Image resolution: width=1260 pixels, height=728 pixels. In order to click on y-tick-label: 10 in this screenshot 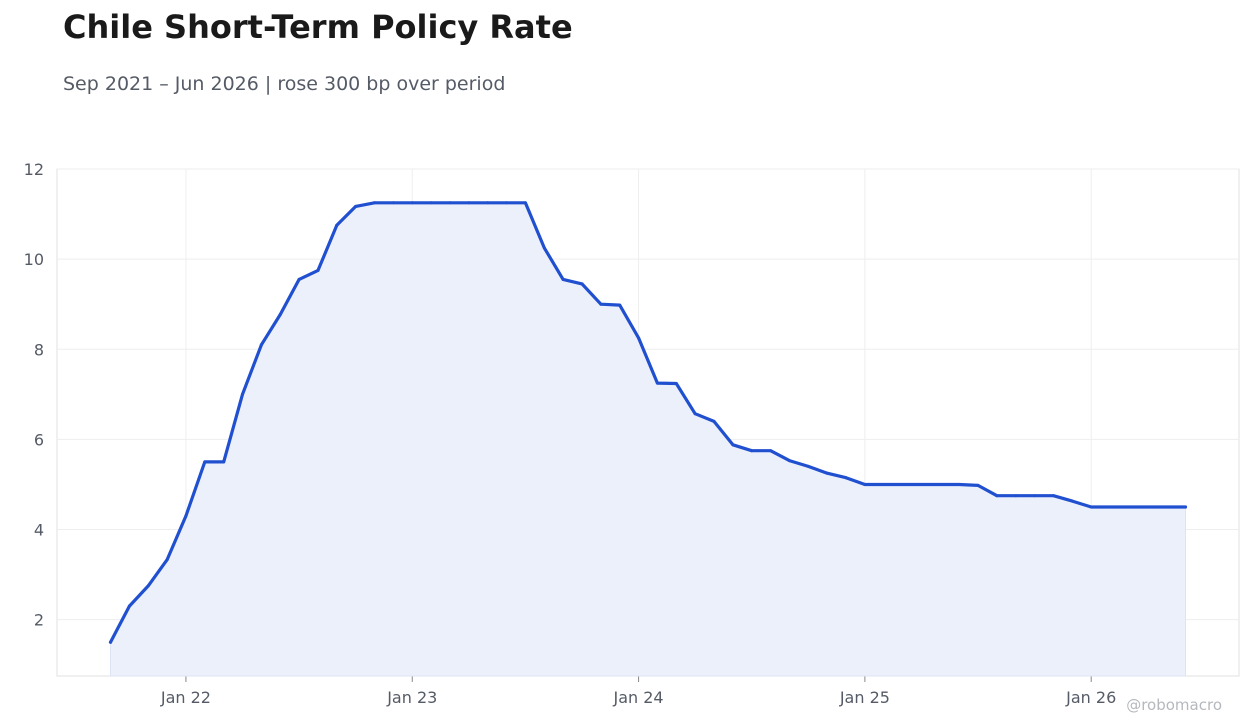, I will do `click(34, 259)`.